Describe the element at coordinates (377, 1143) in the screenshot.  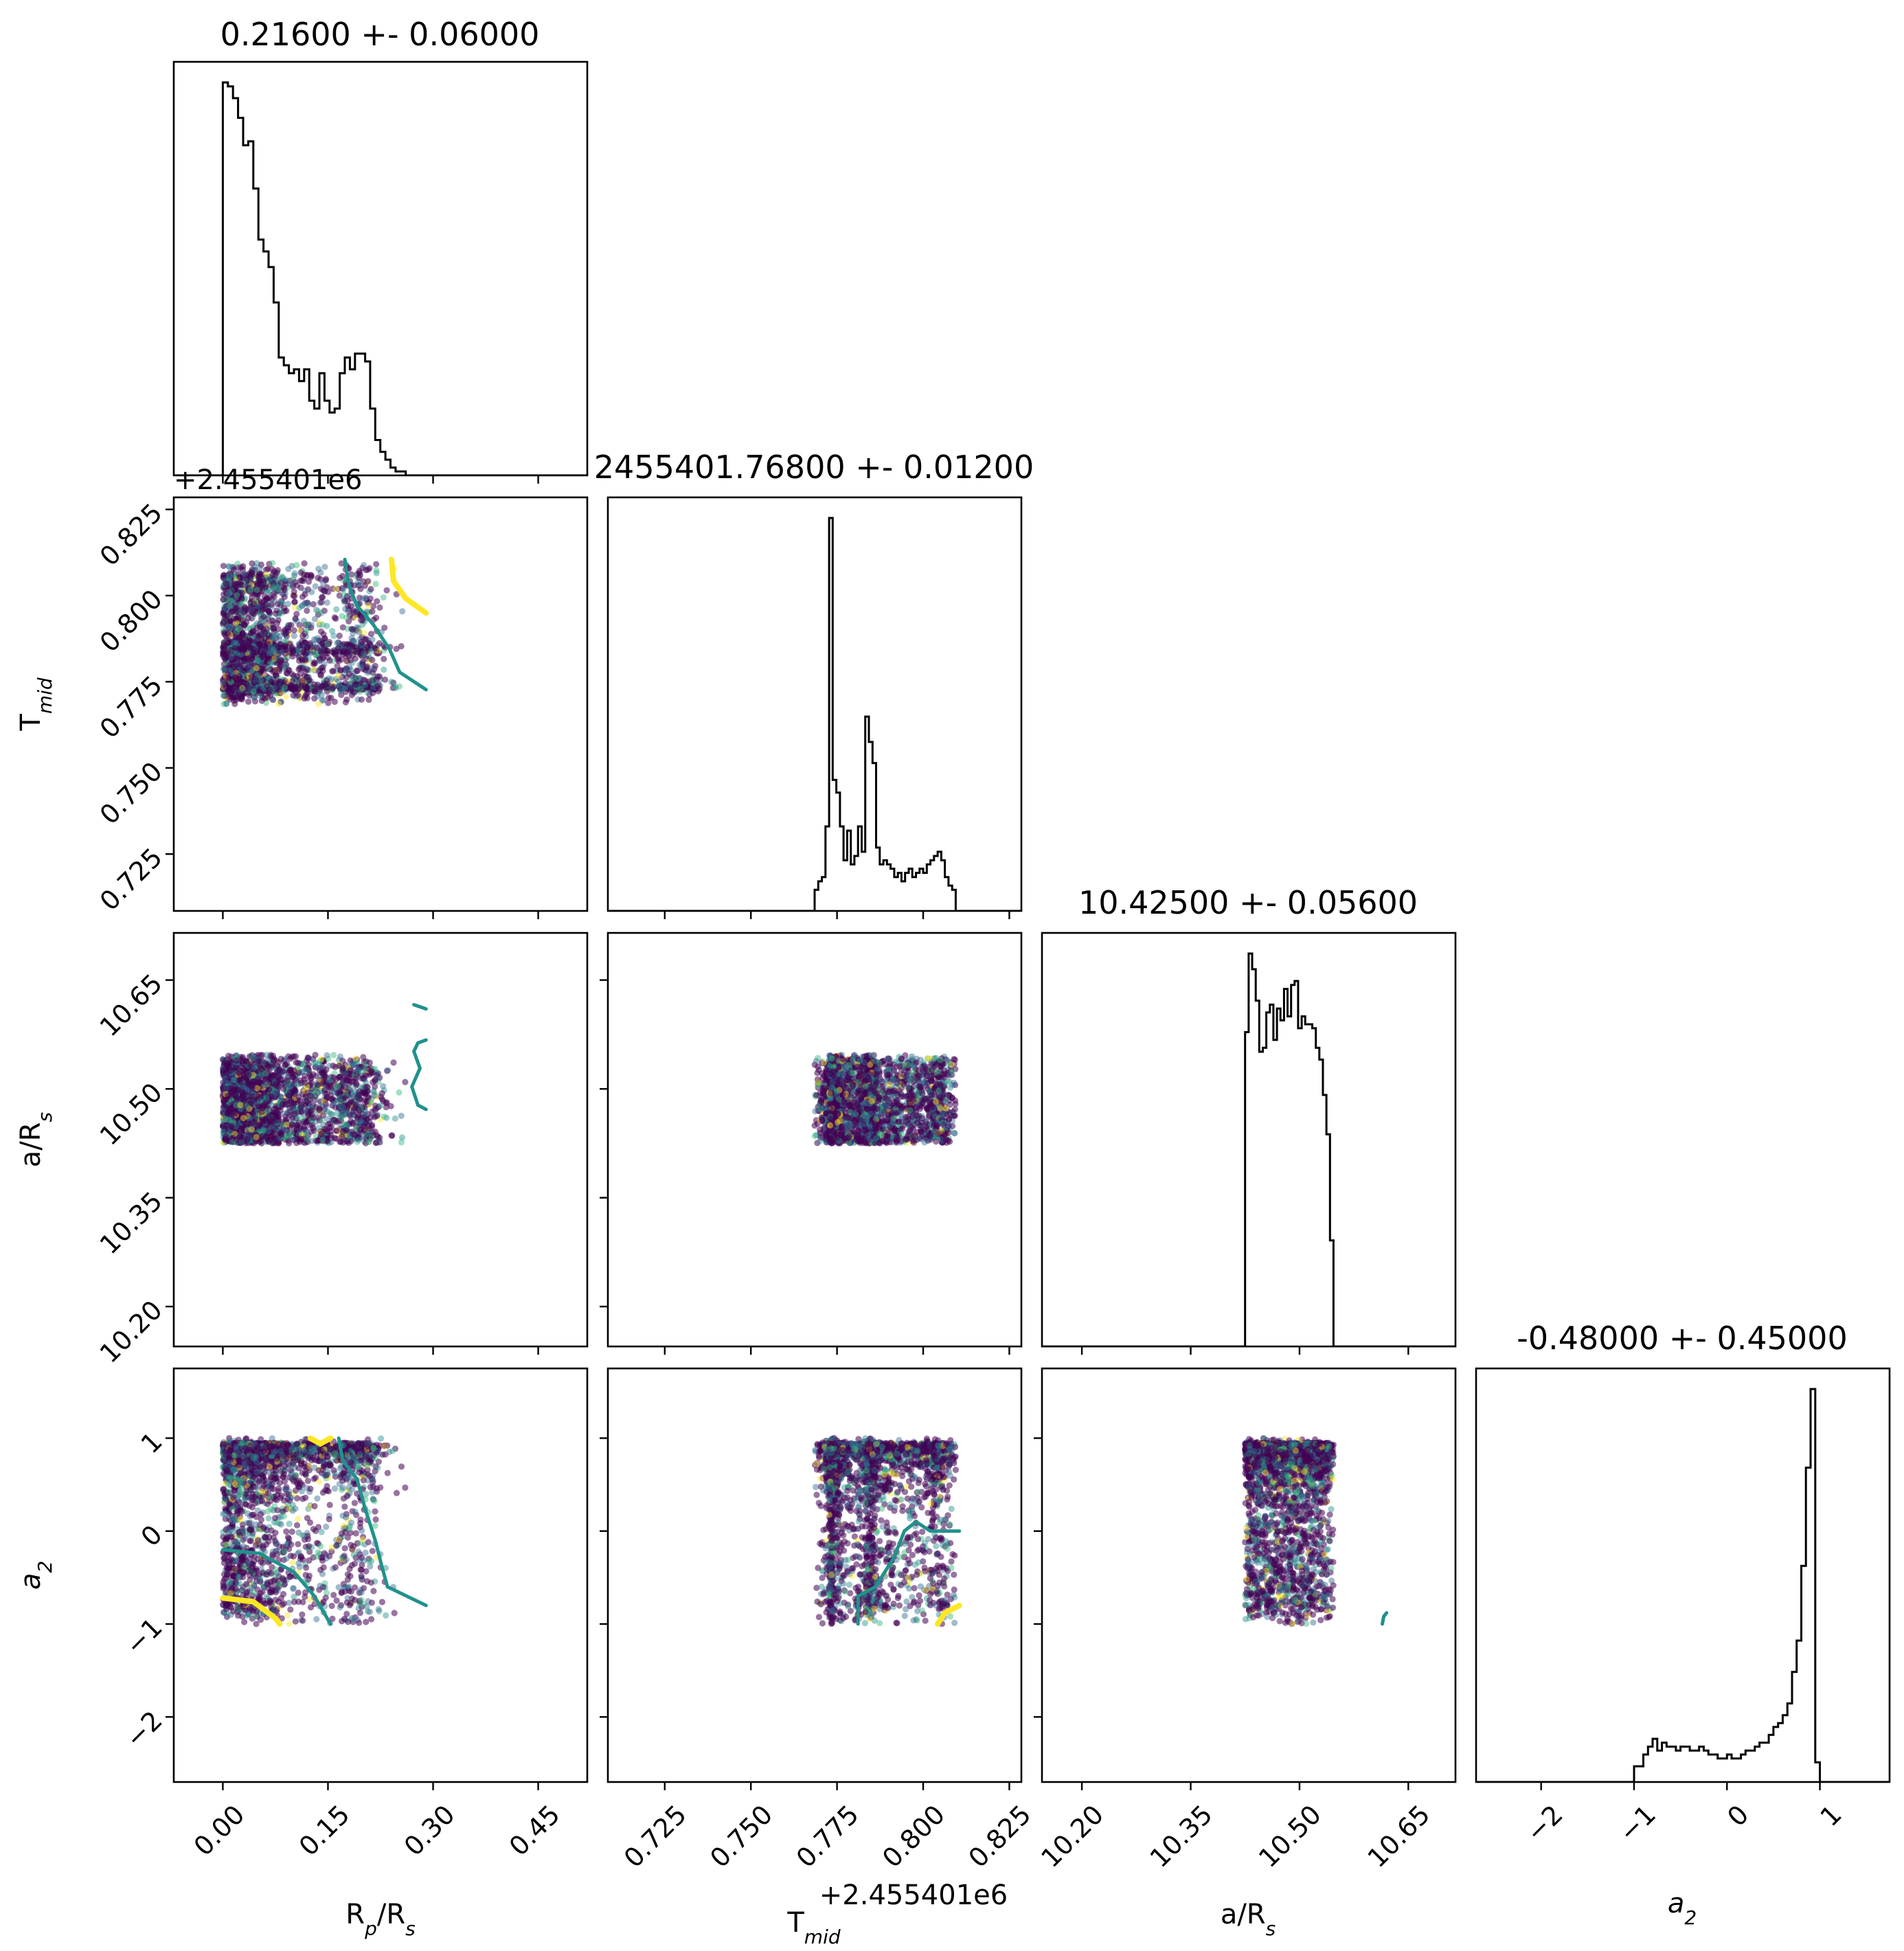
I see `panel-rp-ars` at that location.